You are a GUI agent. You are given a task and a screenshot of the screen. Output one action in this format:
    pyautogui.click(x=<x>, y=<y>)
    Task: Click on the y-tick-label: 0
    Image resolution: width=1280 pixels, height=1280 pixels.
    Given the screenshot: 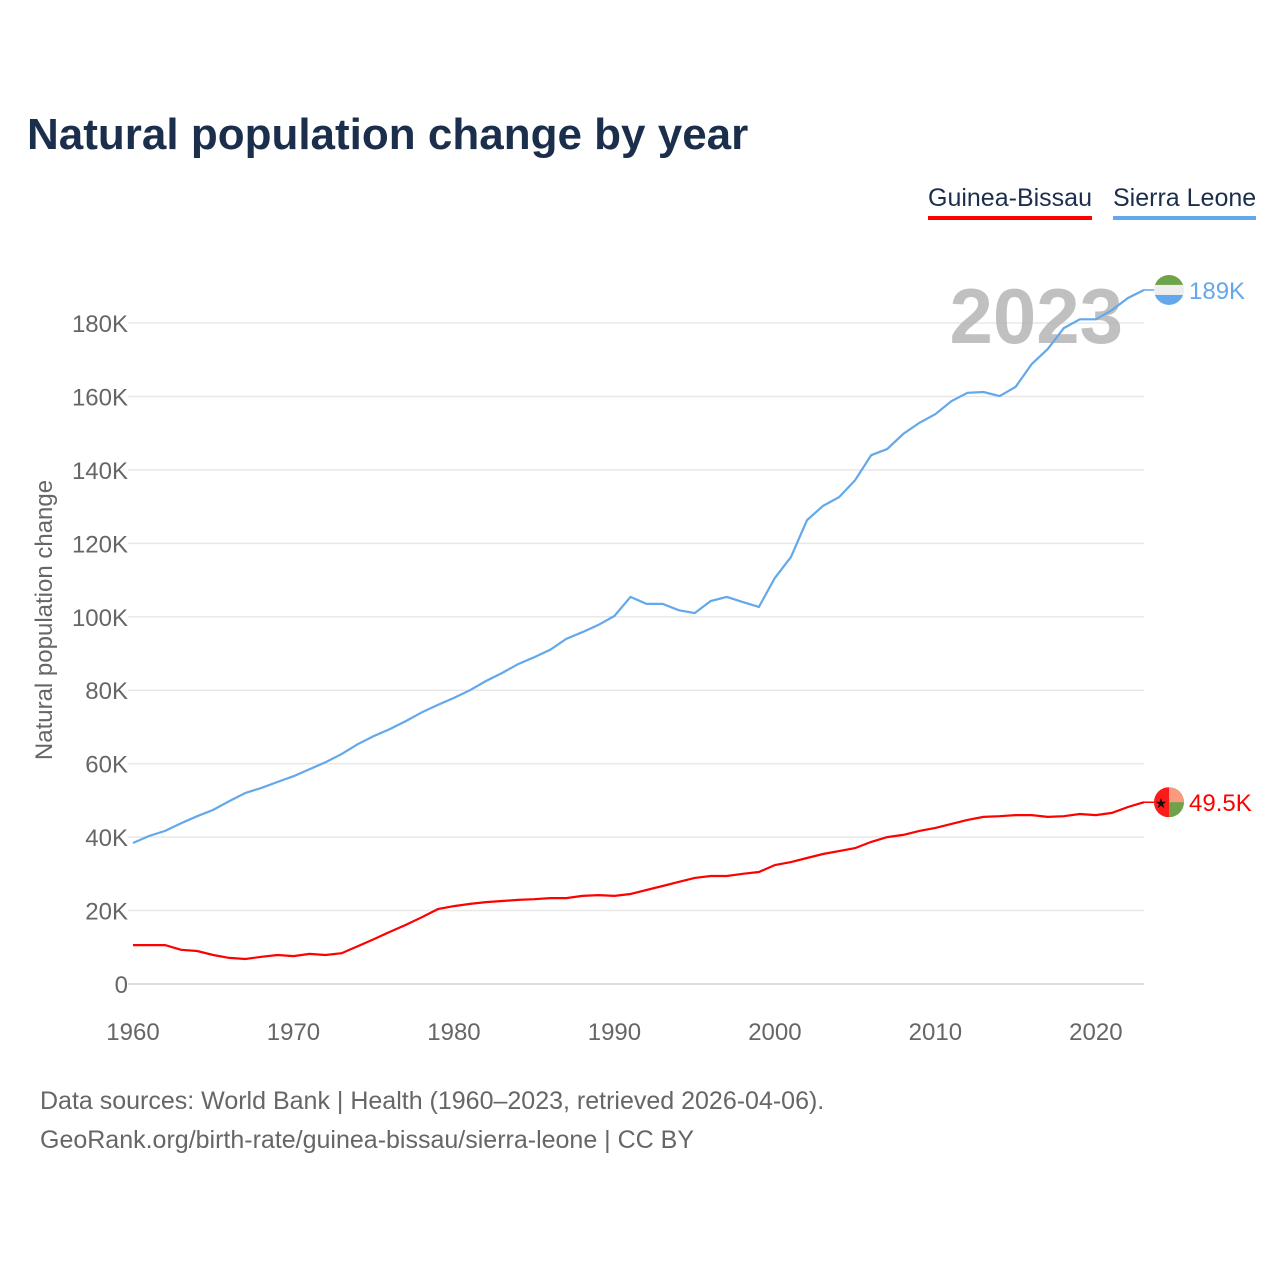 What is the action you would take?
    pyautogui.click(x=121, y=985)
    